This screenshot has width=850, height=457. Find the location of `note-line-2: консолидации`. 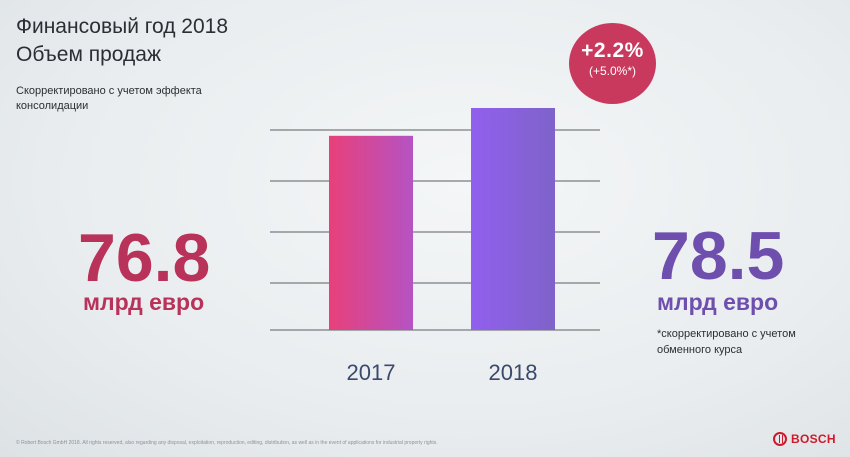

note-line-2: консолидации is located at coordinates (52, 106).